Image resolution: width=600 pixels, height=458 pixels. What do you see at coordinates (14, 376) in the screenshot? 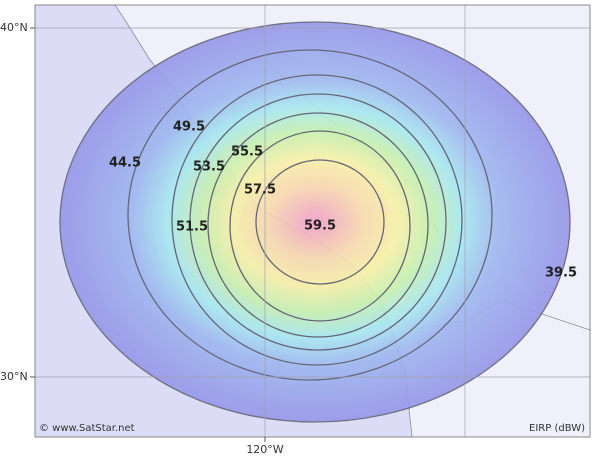
I see `lat-label: 30°N` at bounding box center [14, 376].